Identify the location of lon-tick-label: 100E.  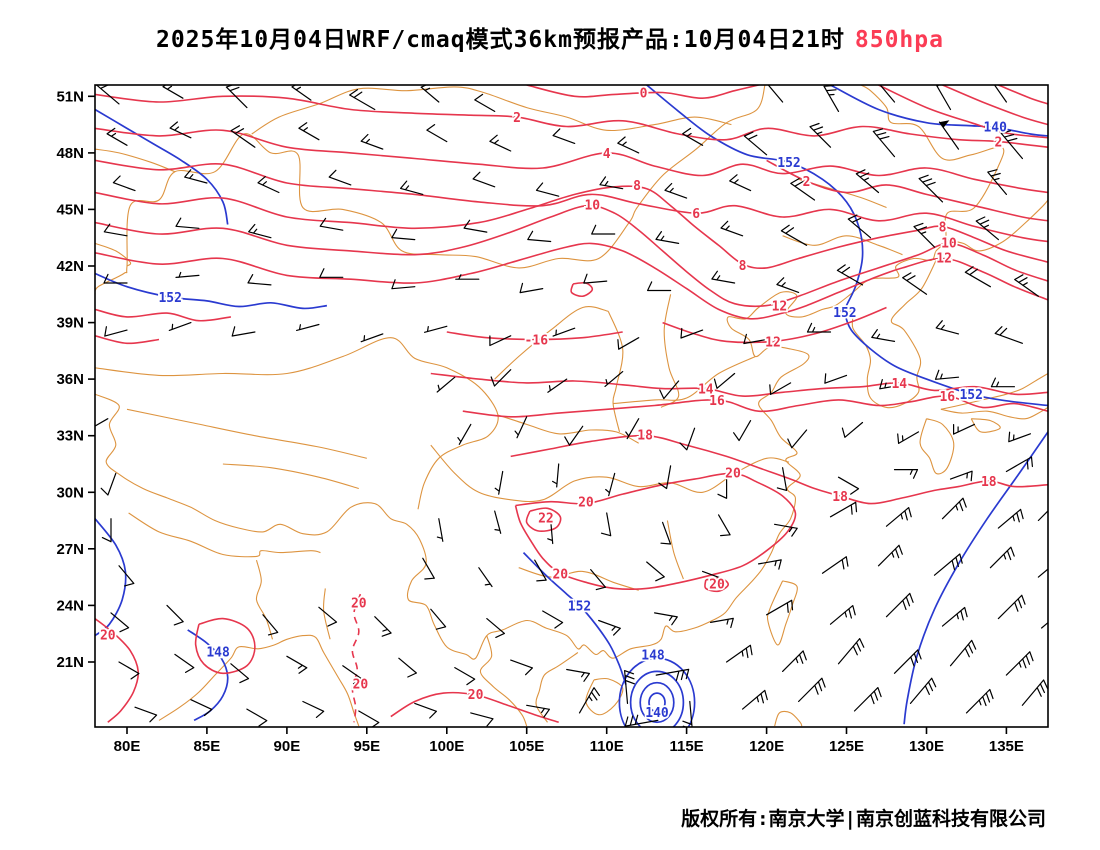
(446, 746).